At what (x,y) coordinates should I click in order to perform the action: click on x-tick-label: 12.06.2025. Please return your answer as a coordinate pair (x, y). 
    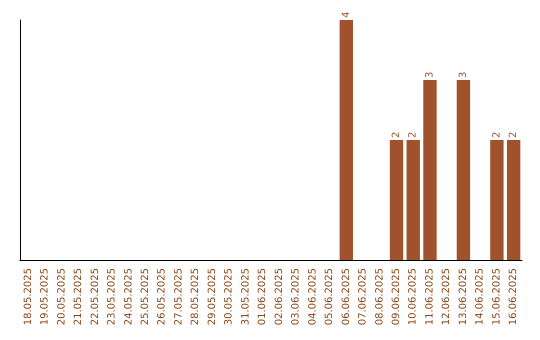
    Looking at the image, I should click on (446, 297).